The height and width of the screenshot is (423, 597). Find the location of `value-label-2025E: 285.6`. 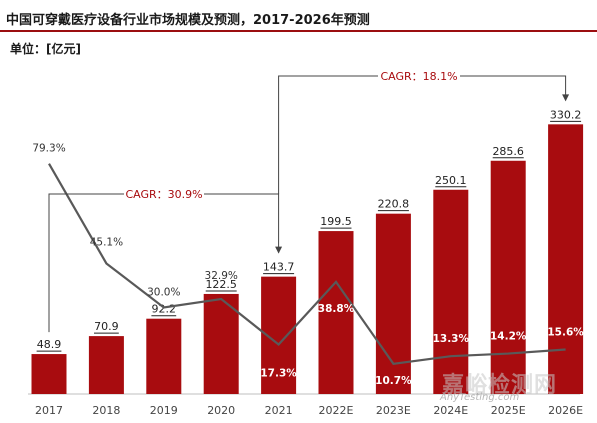

value-label-2025E: 285.6 is located at coordinates (508, 151).